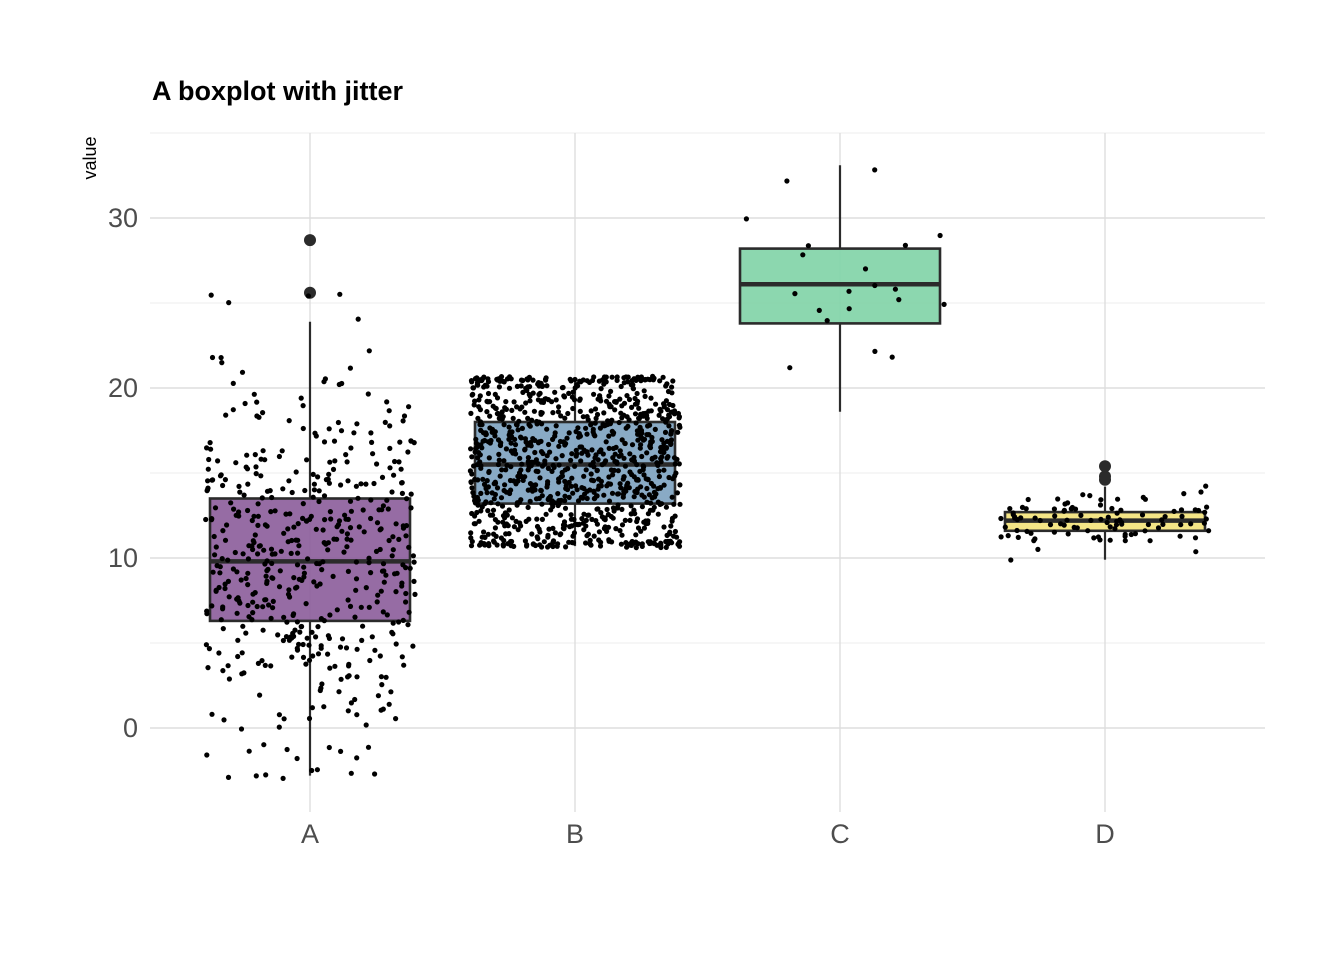  What do you see at coordinates (840, 288) in the screenshot?
I see `box-group-C` at bounding box center [840, 288].